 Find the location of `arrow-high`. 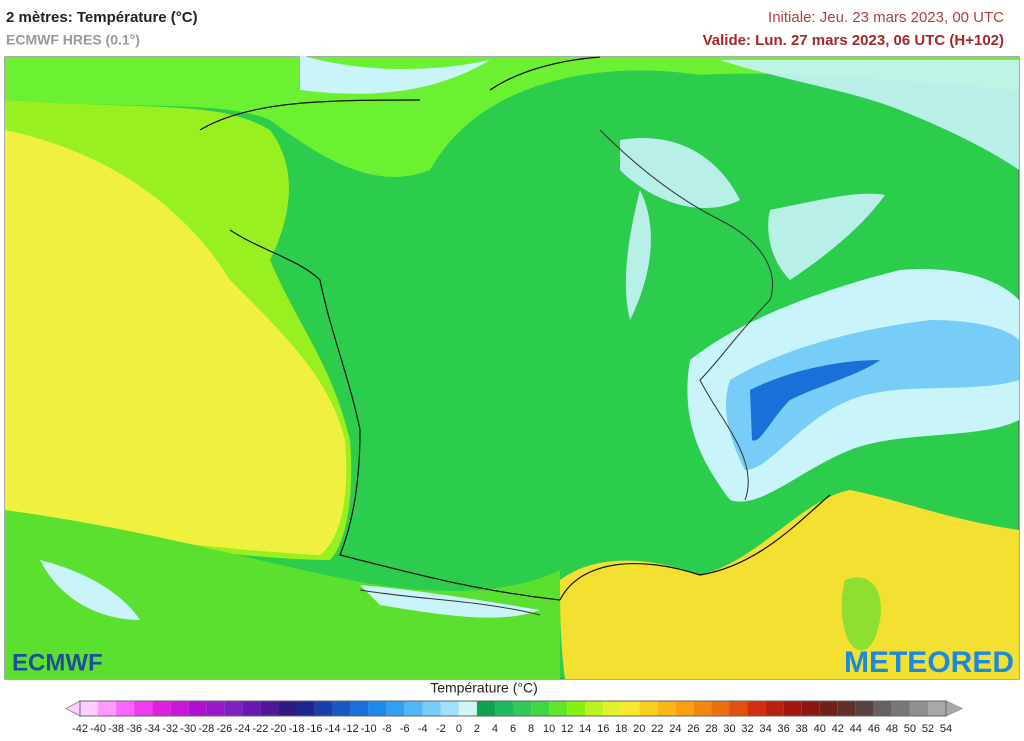

arrow-high is located at coordinates (954, 708).